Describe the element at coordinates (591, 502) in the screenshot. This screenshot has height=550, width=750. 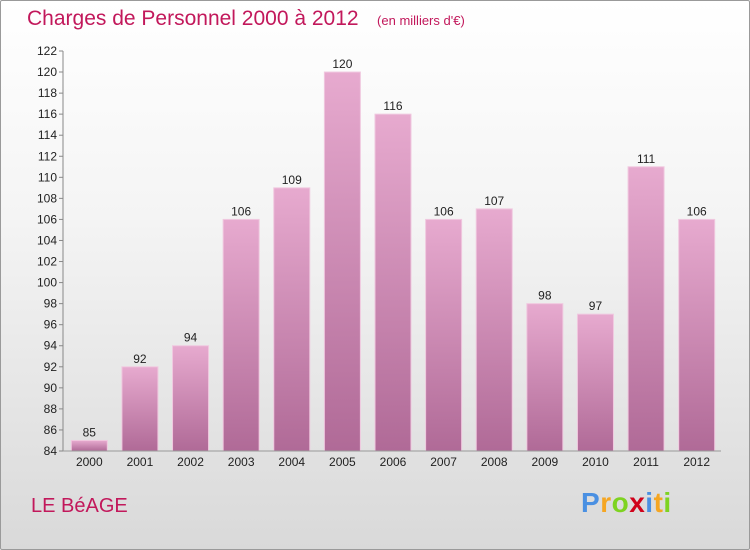
I see `logo-letter: P` at that location.